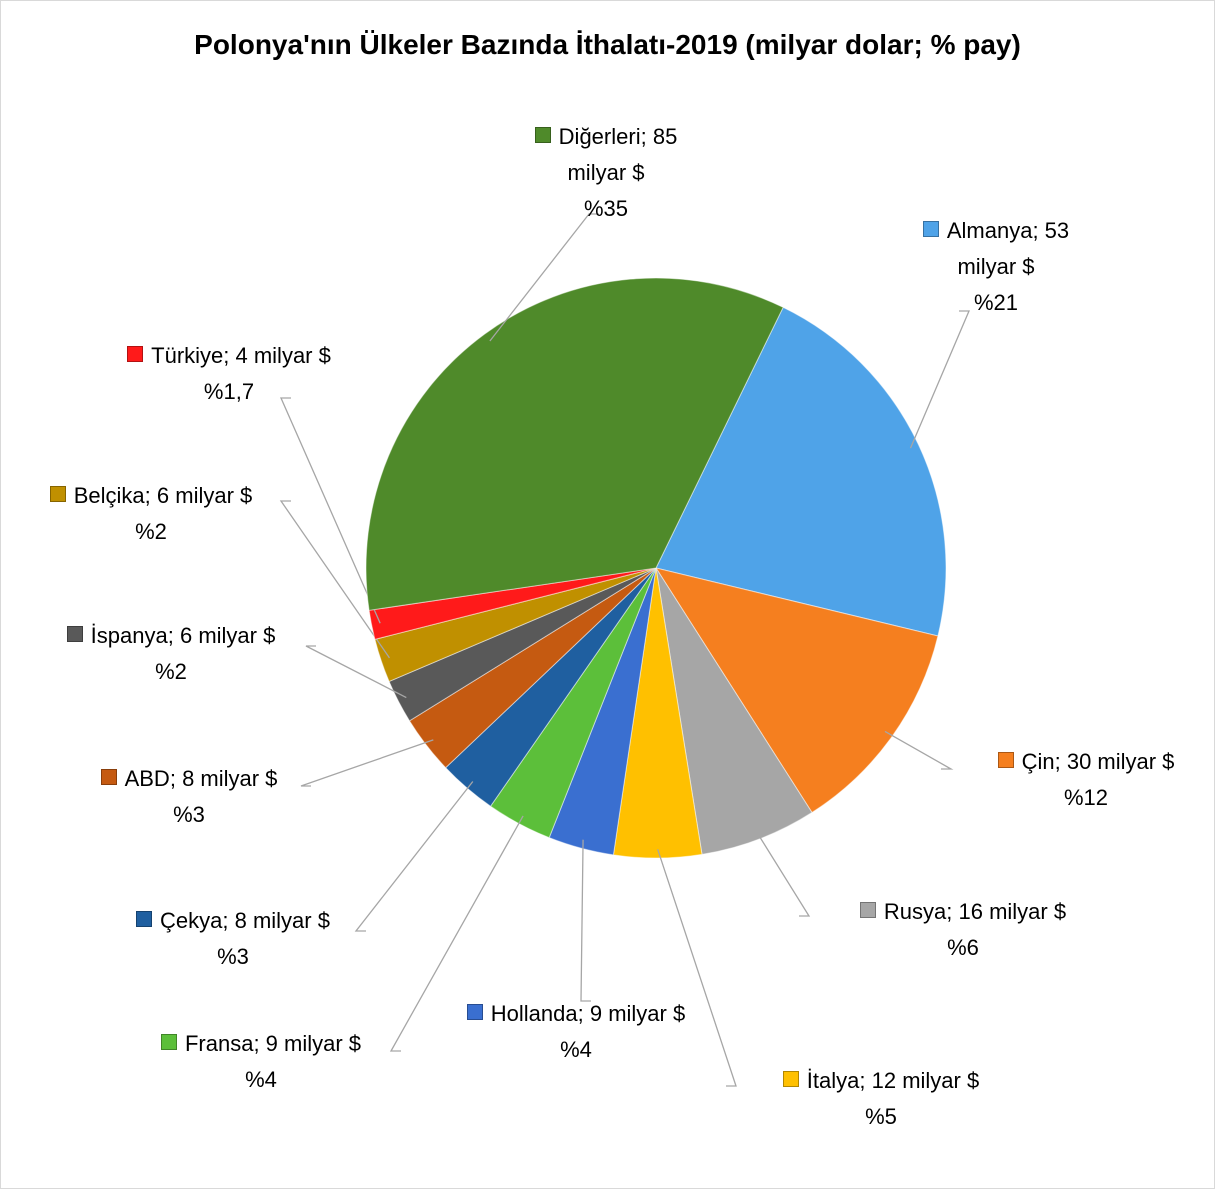  Describe the element at coordinates (881, 1099) in the screenshot. I see `data-label: İtalya; 12 milyar $ %5` at that location.